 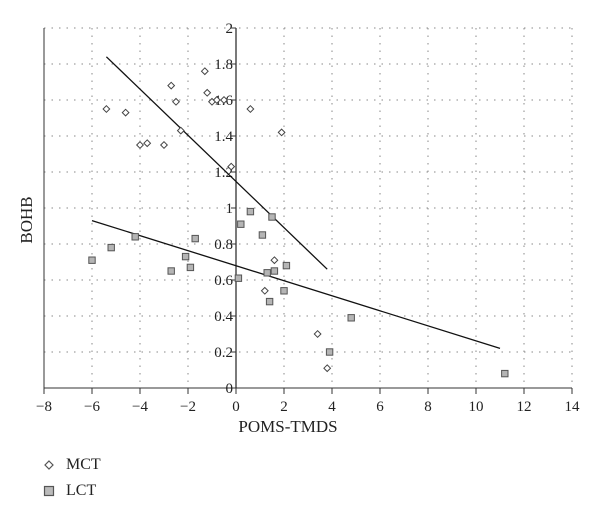 What do you see at coordinates (92, 407) in the screenshot?
I see `x-tick-label: −6` at bounding box center [92, 407].